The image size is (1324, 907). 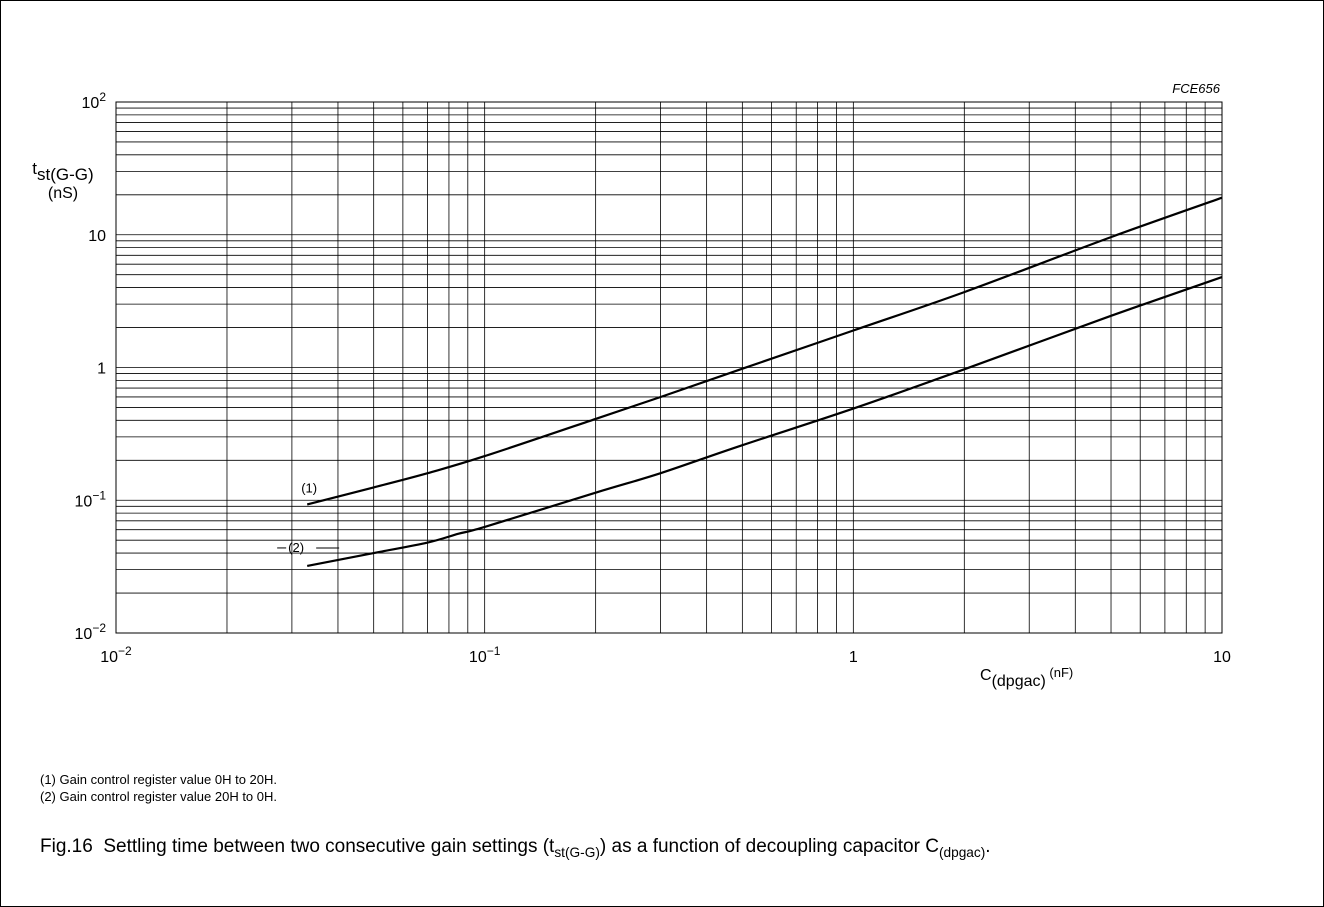 I want to click on x-axis-label: C(dpgac) (nF), so click(x=1026, y=677).